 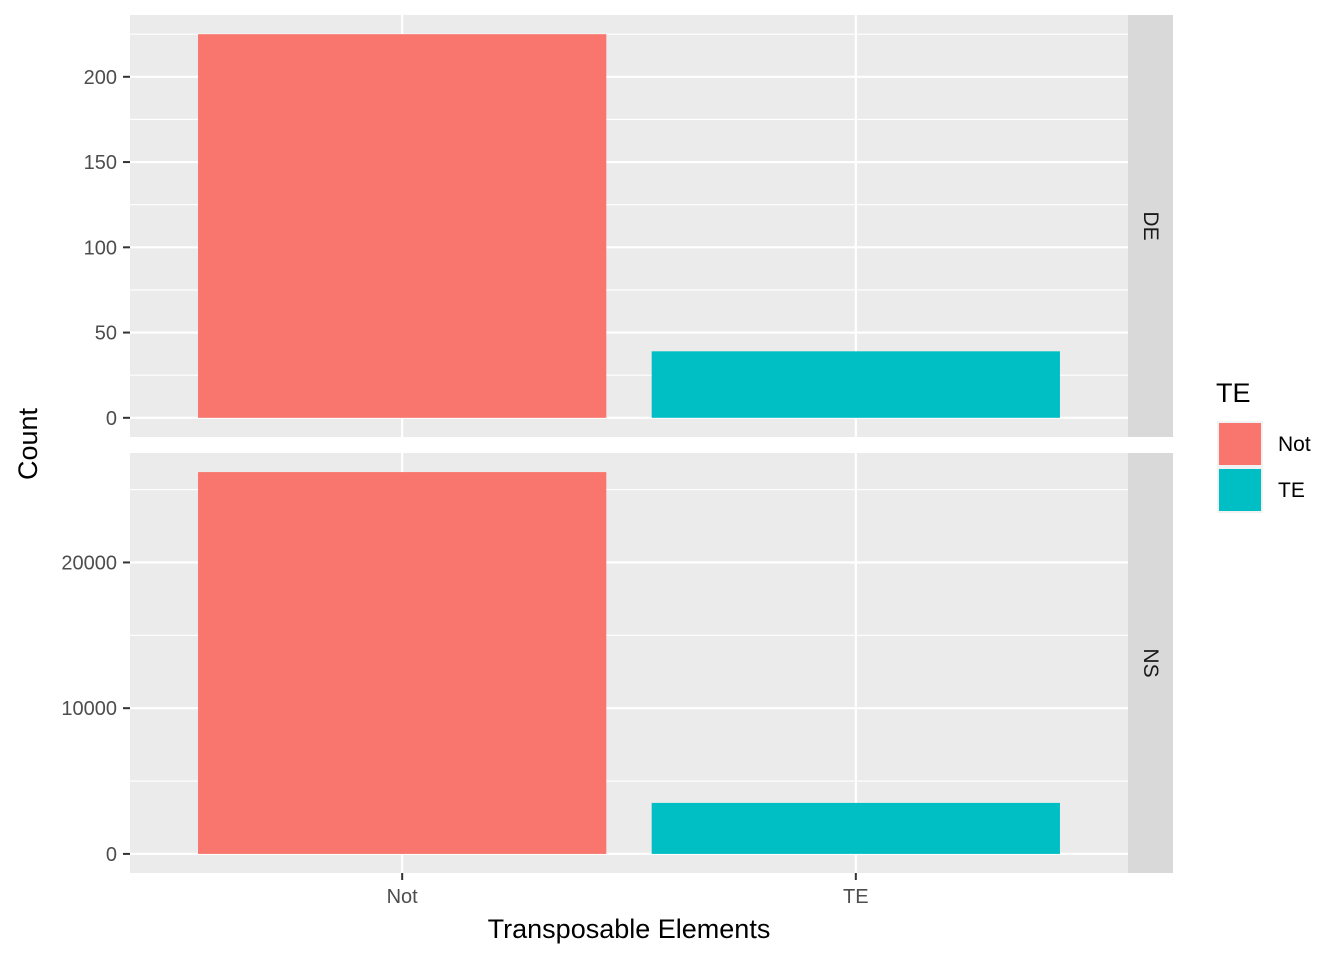 I want to click on y-tick-label: 200, so click(x=100, y=78).